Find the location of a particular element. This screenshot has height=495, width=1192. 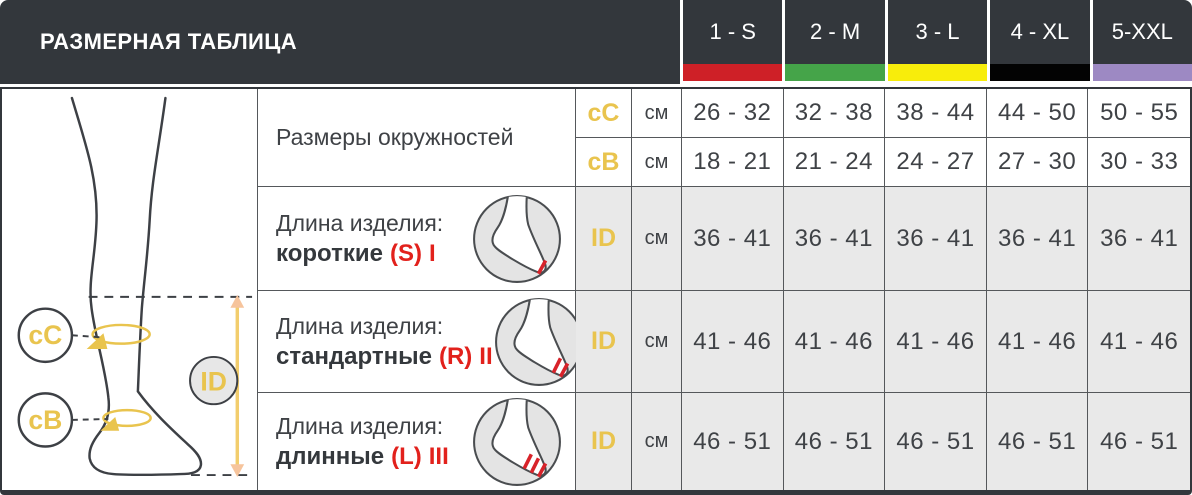

id-bubble is located at coordinates (213, 380).